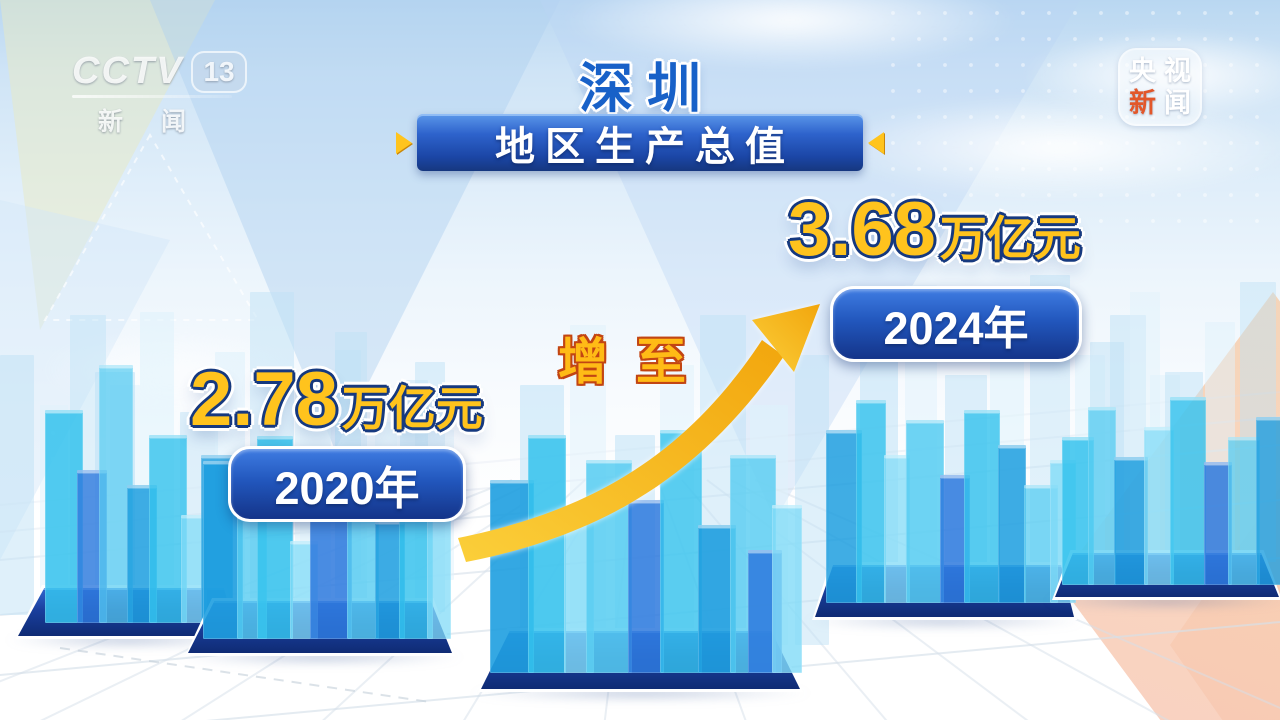 This screenshot has height=720, width=1280. What do you see at coordinates (17, 485) in the screenshot?
I see `ghost-tower` at bounding box center [17, 485].